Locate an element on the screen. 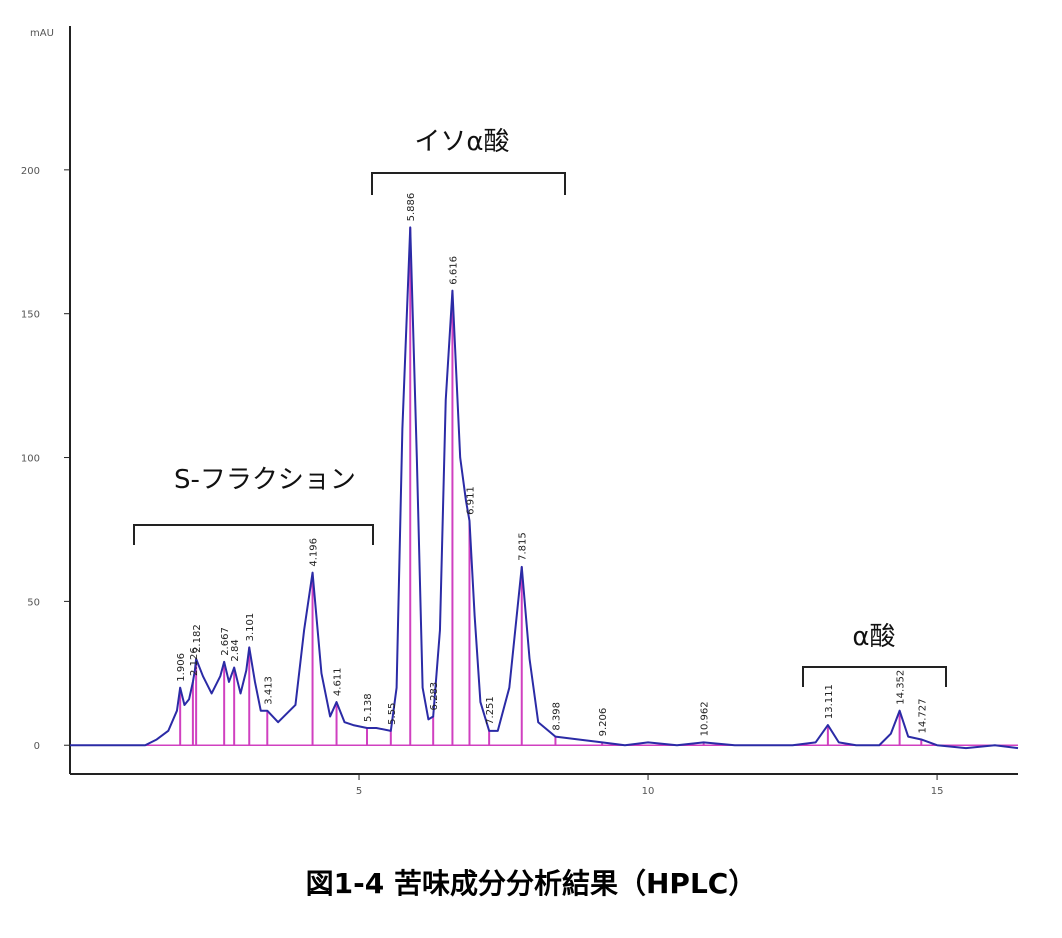  peak-label: 2.126 is located at coordinates (194, 661).